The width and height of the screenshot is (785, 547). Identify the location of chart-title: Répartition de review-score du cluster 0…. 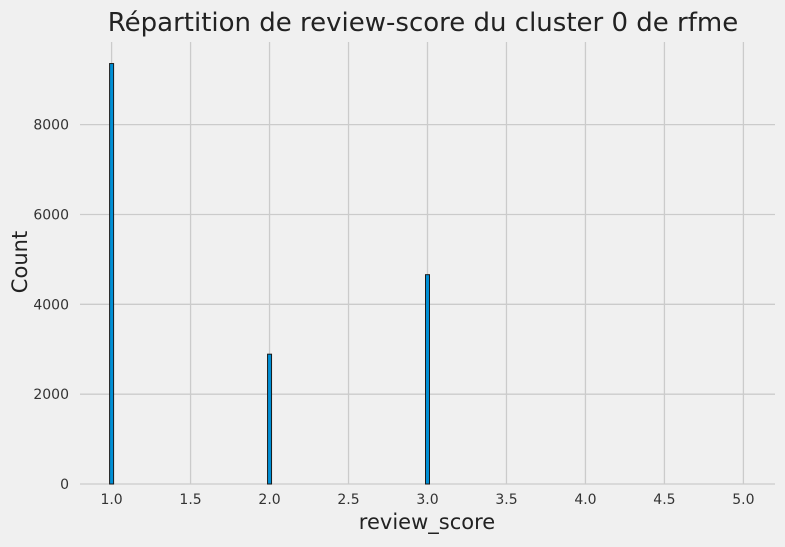
(423, 23).